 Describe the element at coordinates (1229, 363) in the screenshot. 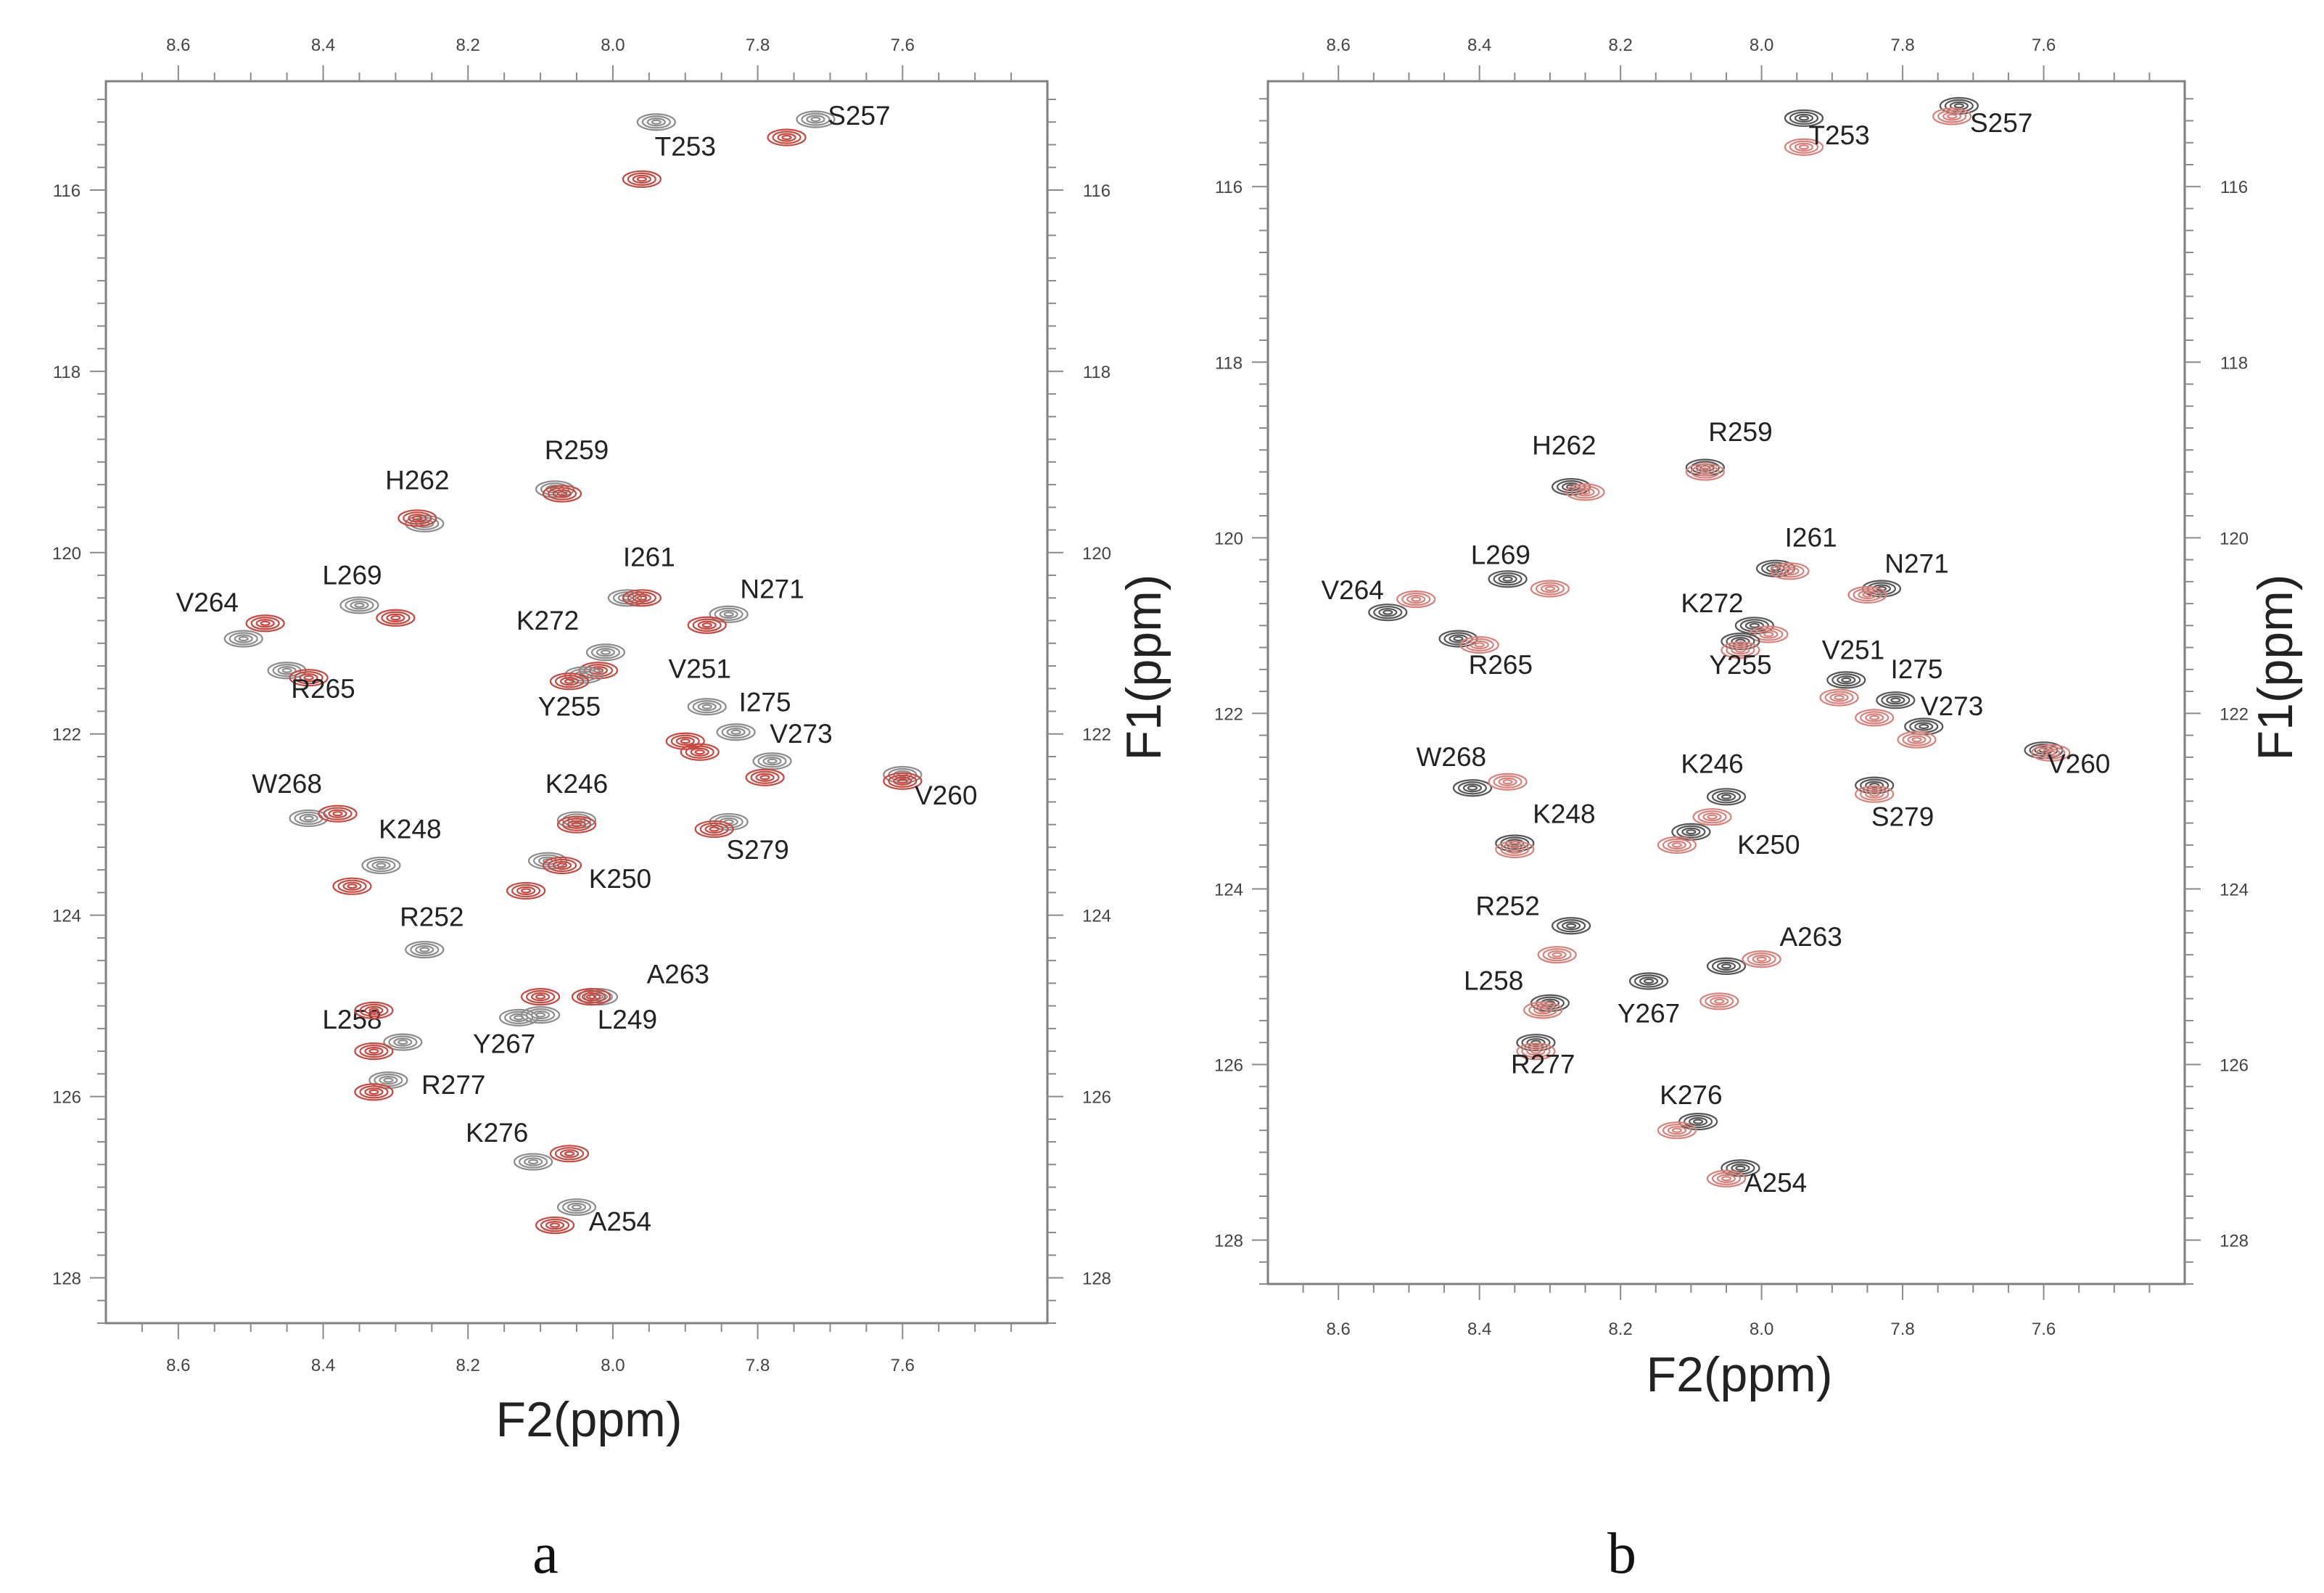

I see `panel-b-ytick-label-left: 118` at that location.